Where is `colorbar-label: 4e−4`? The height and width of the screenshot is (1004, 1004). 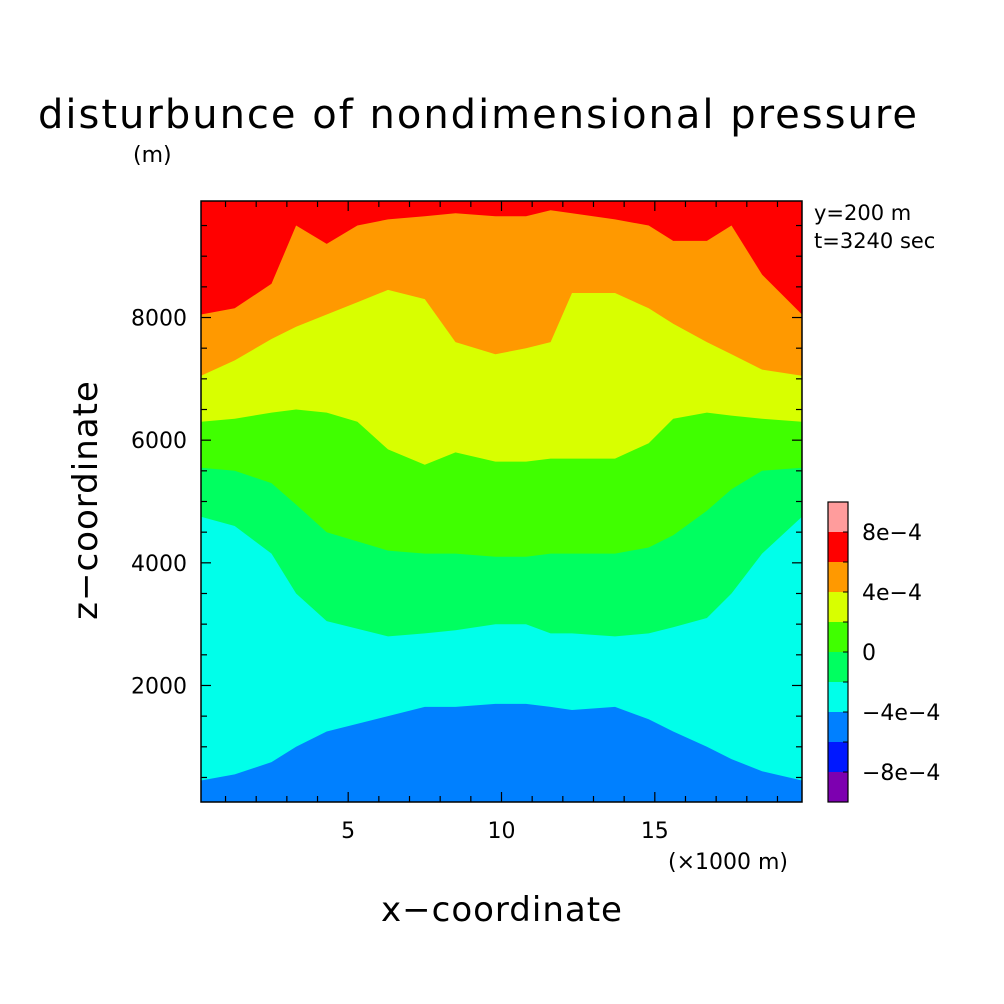
colorbar-label: 4e−4 is located at coordinates (892, 593).